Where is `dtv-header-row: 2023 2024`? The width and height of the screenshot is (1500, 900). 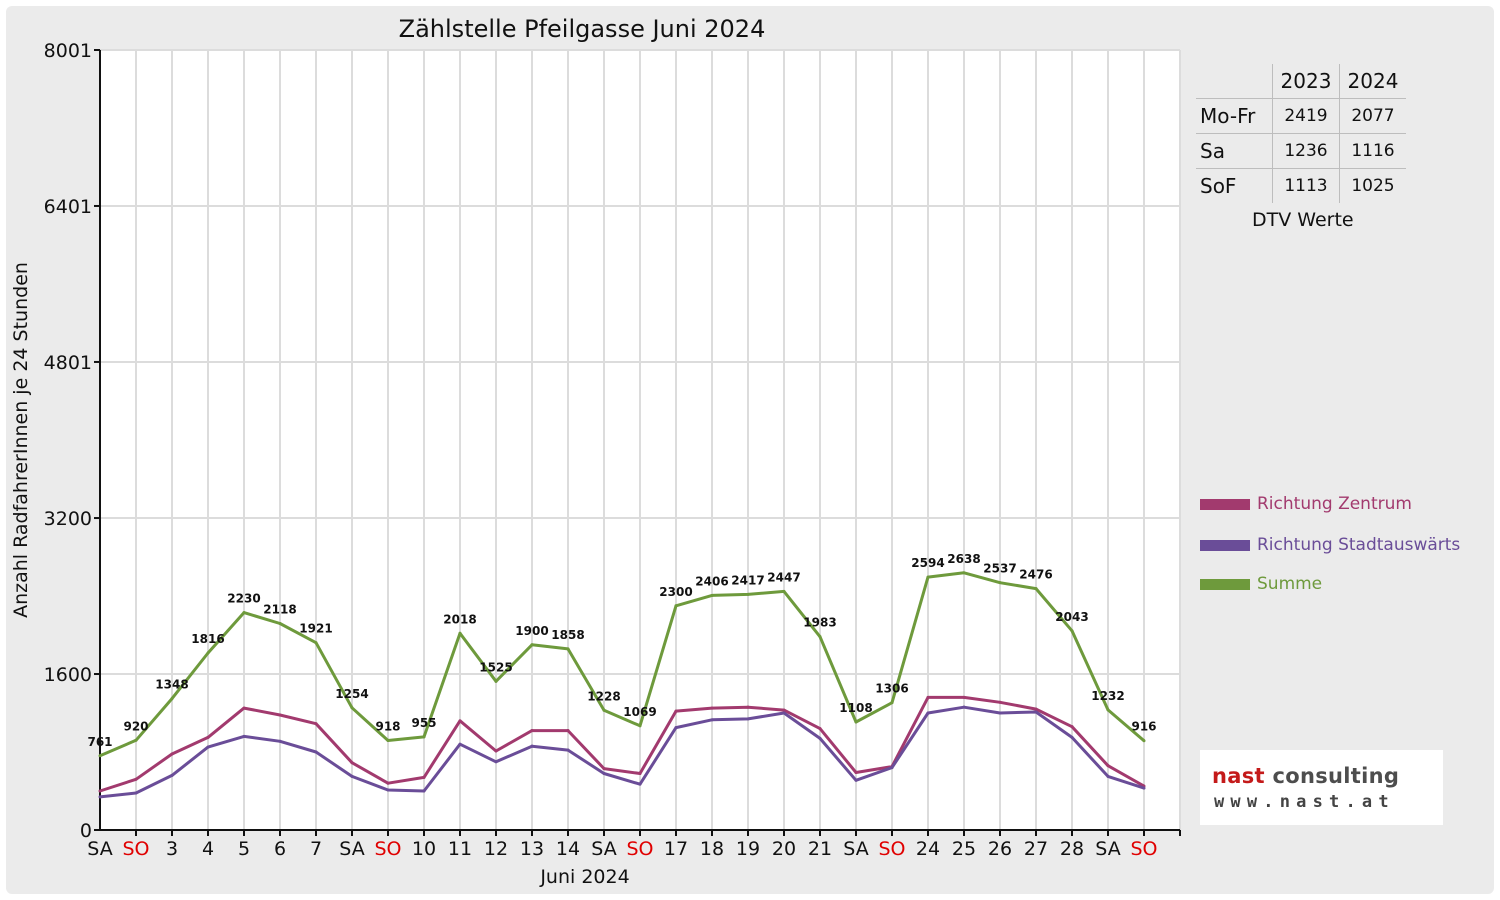
dtv-header-row: 2023 2024 is located at coordinates (1301, 81).